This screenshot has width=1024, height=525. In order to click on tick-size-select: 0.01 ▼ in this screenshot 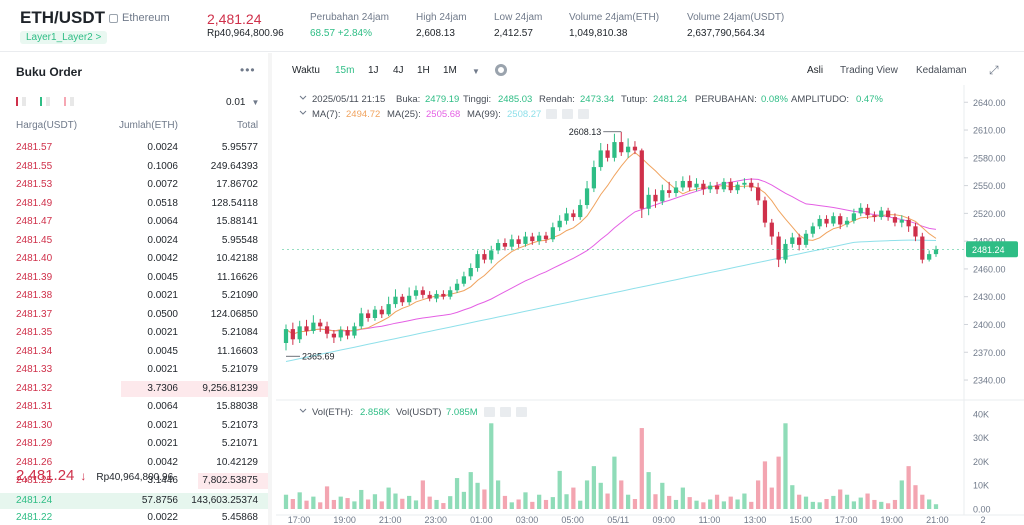, I will do `click(242, 102)`.